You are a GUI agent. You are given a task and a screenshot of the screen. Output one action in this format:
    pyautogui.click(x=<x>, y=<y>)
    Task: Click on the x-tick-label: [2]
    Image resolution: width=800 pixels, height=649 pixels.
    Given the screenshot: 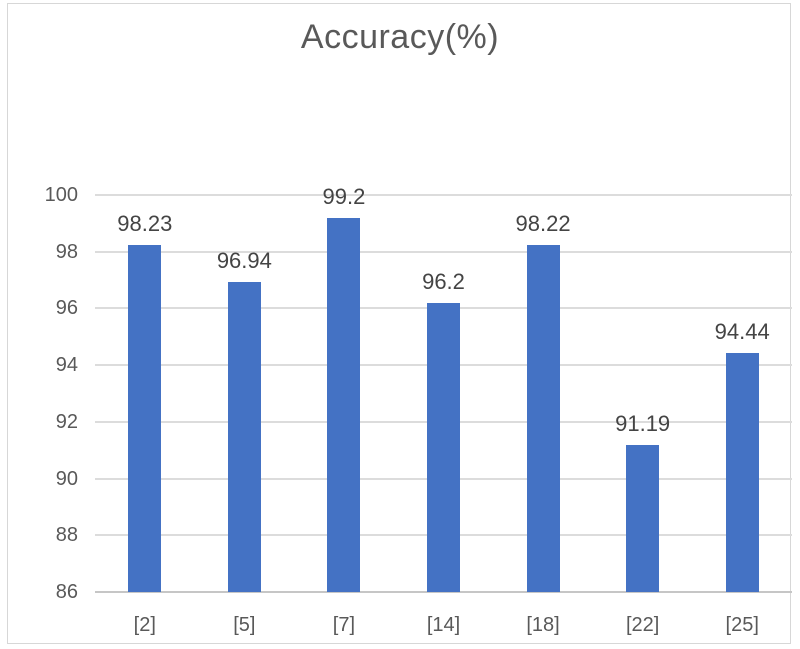 What is the action you would take?
    pyautogui.click(x=144, y=625)
    